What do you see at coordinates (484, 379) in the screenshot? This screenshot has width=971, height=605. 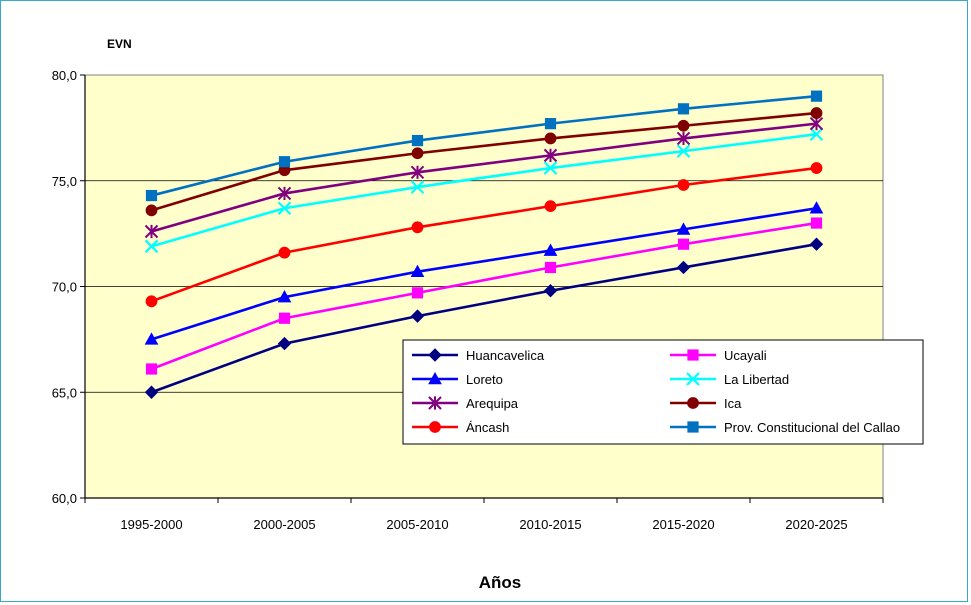 I see `legend-label: Loreto` at bounding box center [484, 379].